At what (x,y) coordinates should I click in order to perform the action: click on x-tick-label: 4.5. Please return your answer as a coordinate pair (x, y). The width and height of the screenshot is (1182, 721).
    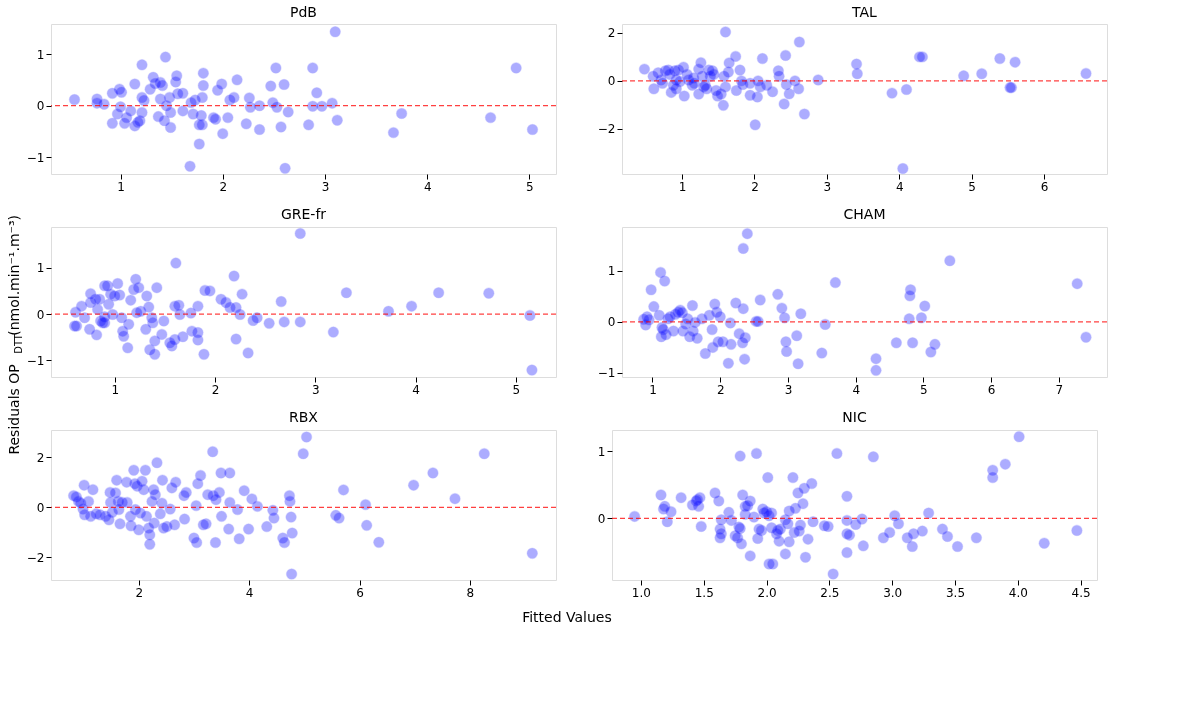
    Looking at the image, I should click on (1081, 592).